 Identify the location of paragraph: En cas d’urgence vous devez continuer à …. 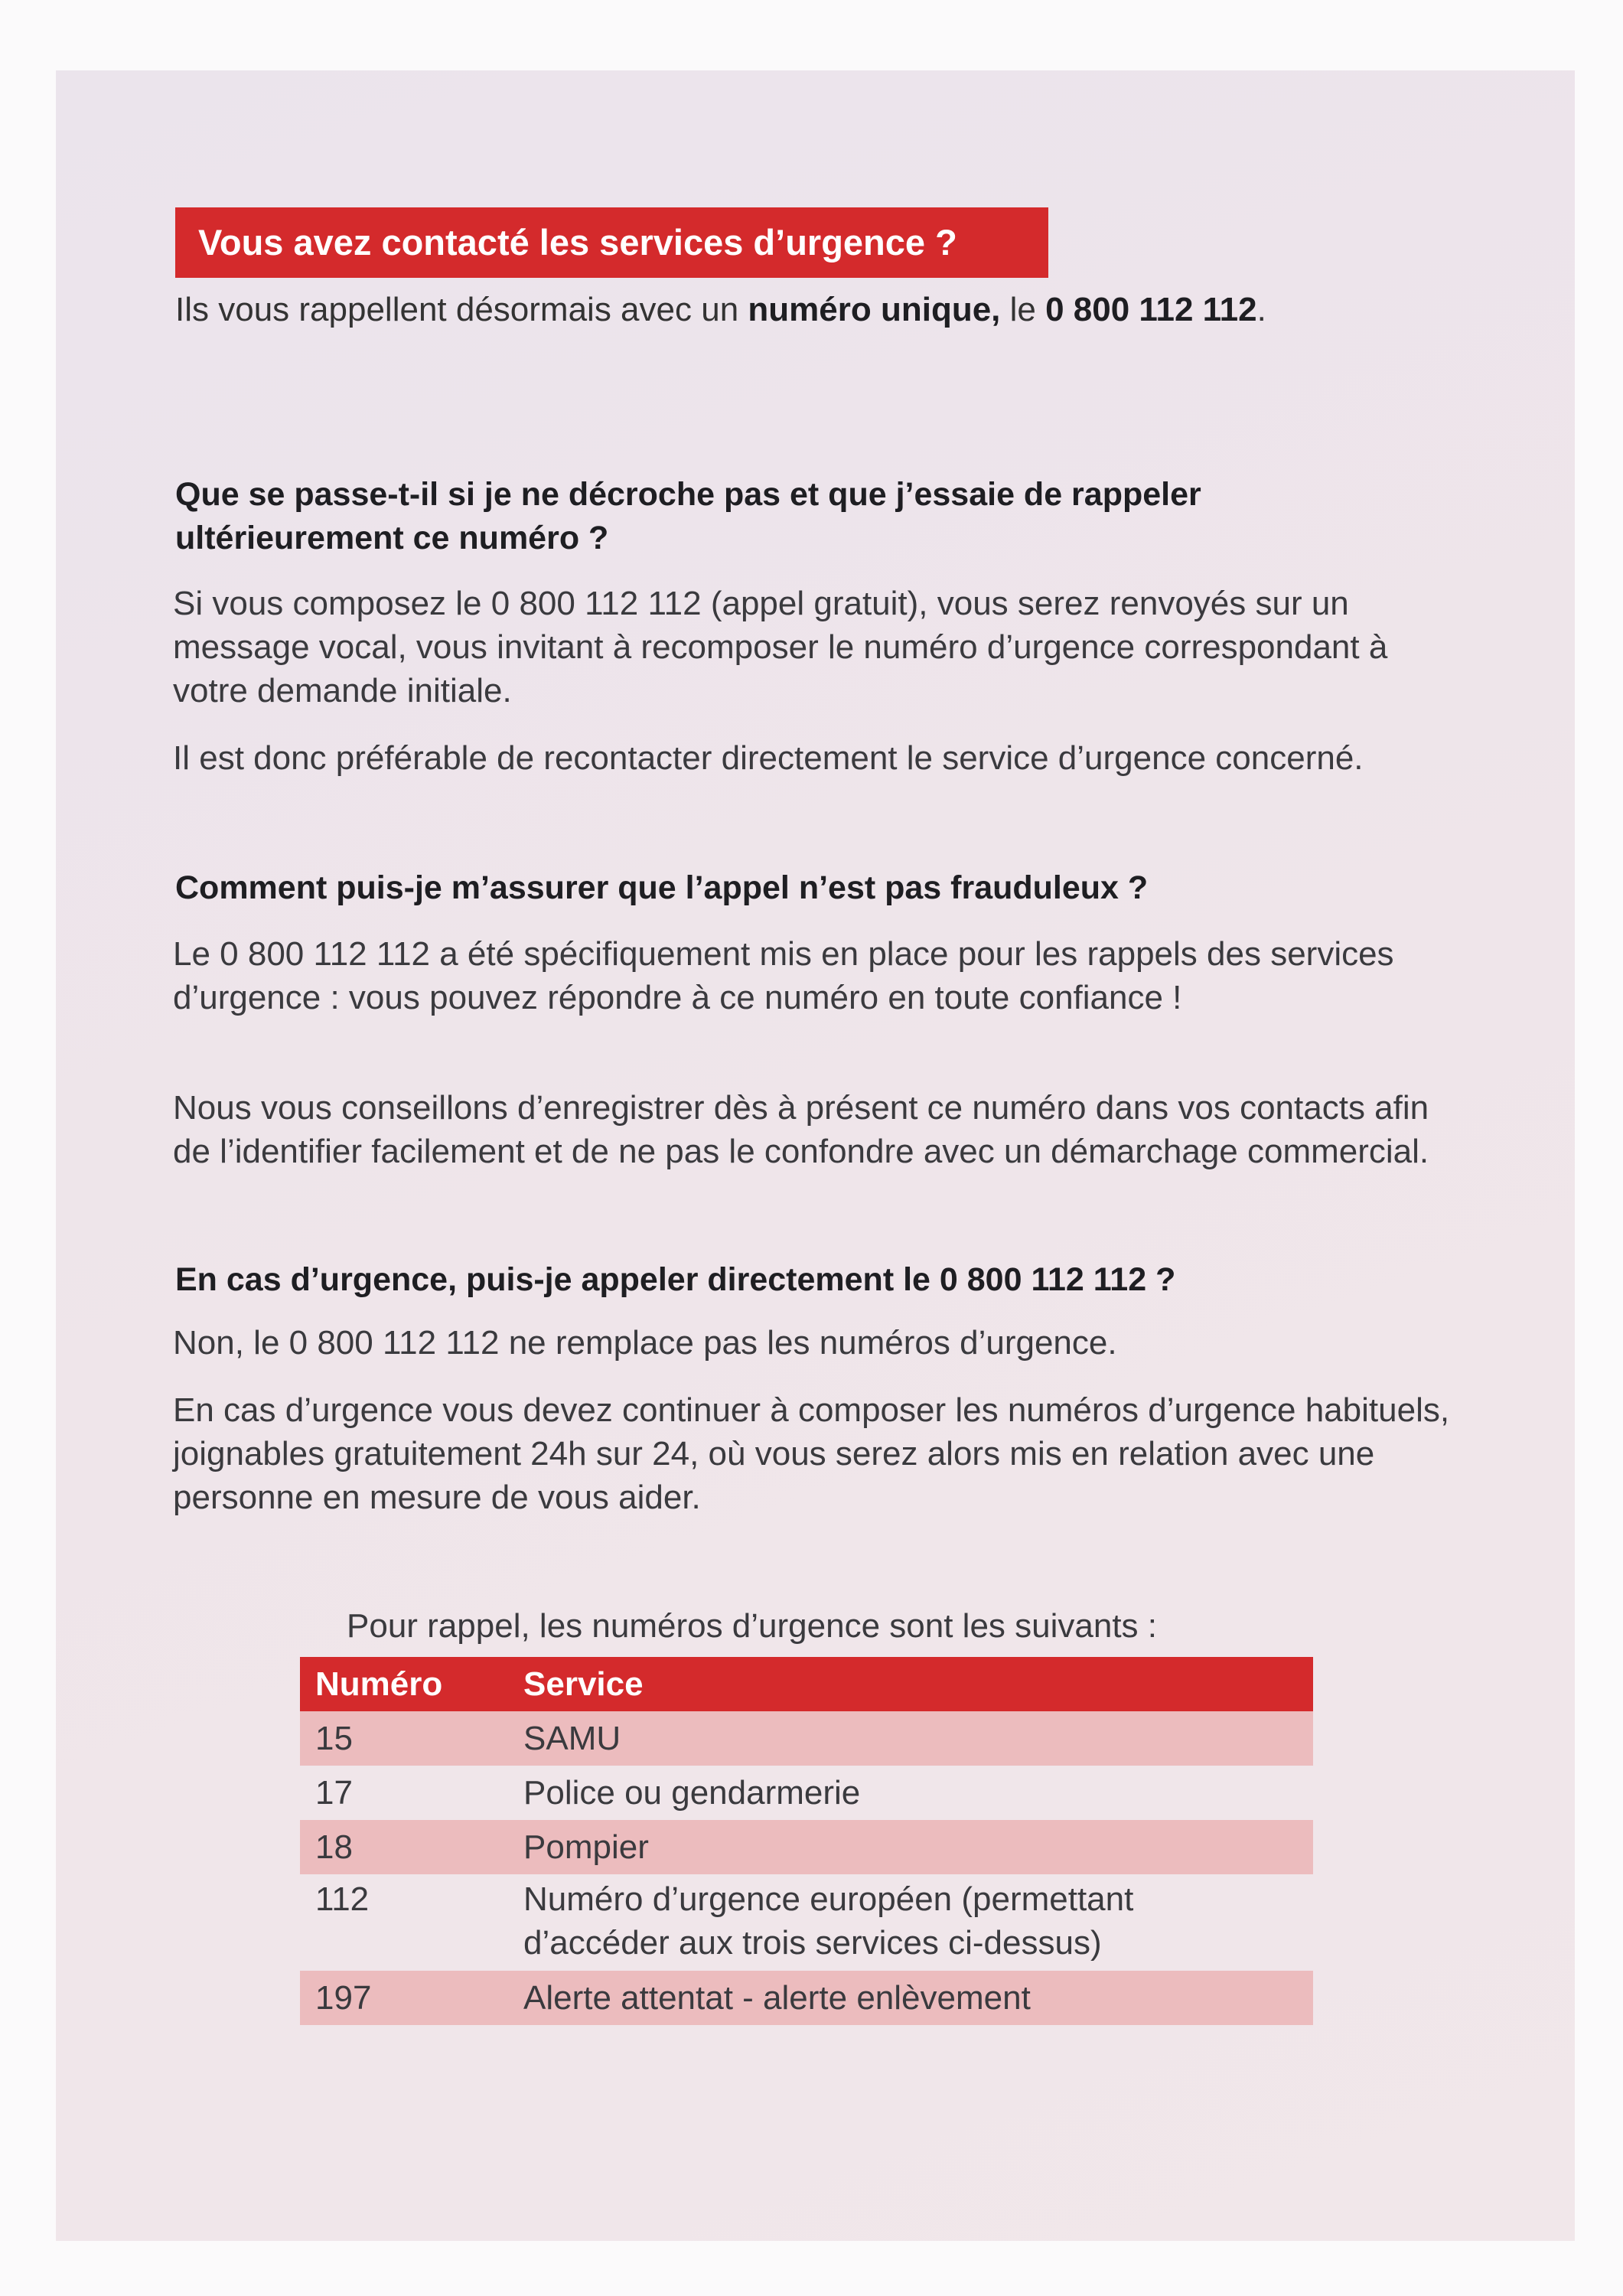
(811, 1453).